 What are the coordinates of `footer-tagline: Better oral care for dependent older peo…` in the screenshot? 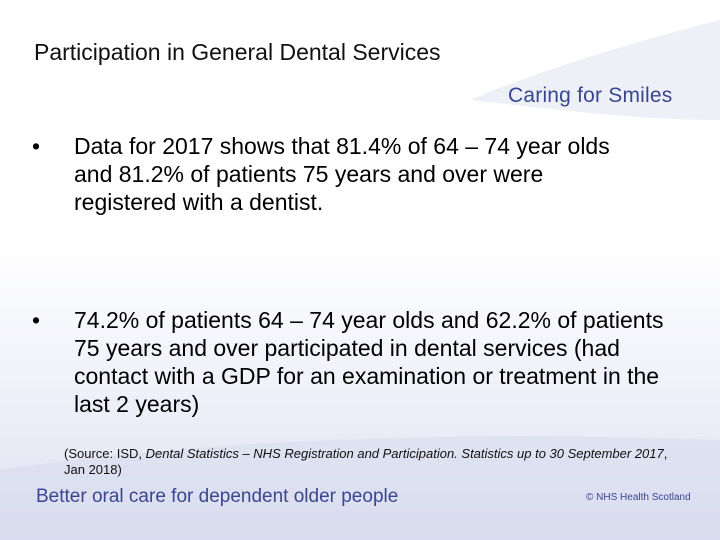 It's located at (217, 496).